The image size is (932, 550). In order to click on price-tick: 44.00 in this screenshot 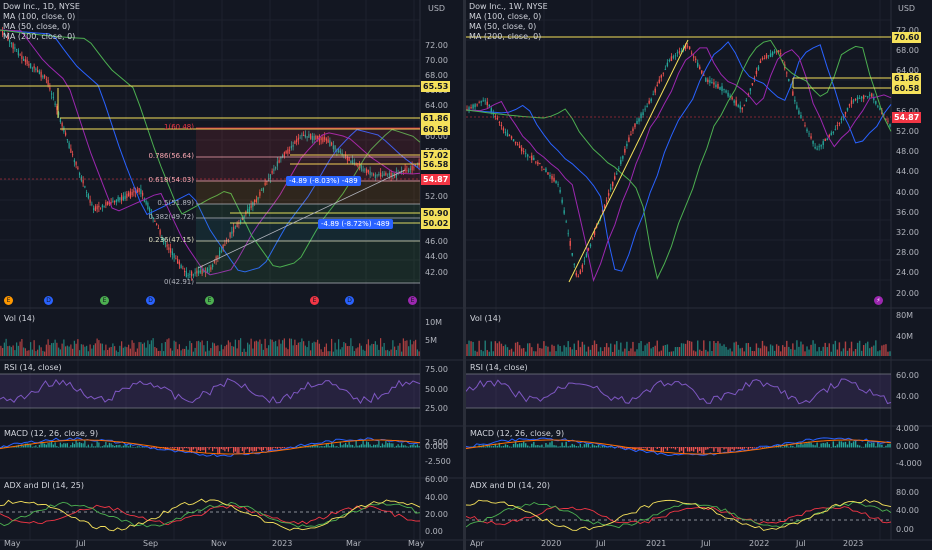, I will do `click(907, 172)`.